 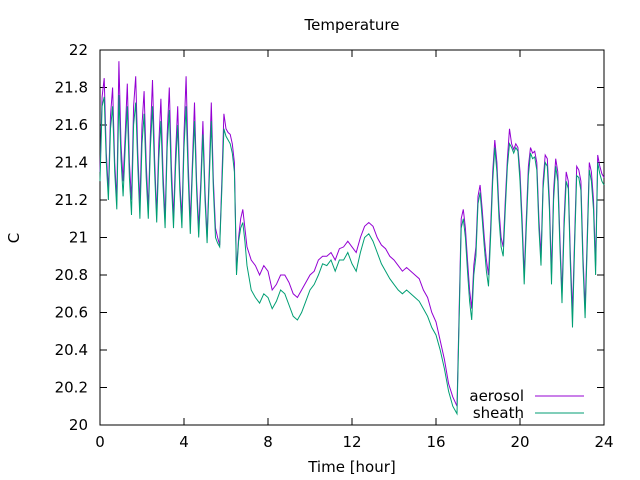 I want to click on x-axis-label: Time [hour], so click(x=351, y=467).